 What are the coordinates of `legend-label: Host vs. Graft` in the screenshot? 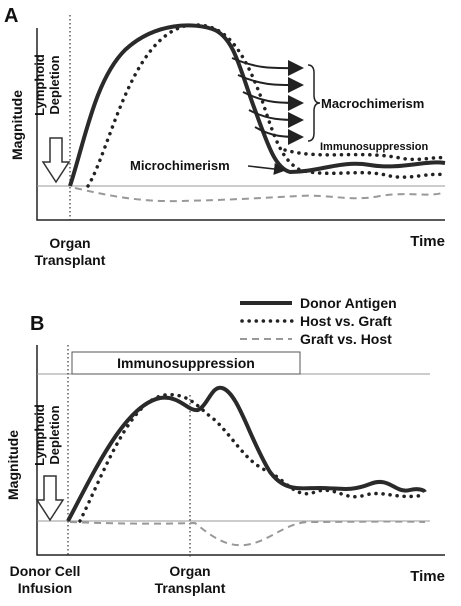 It's located at (346, 321).